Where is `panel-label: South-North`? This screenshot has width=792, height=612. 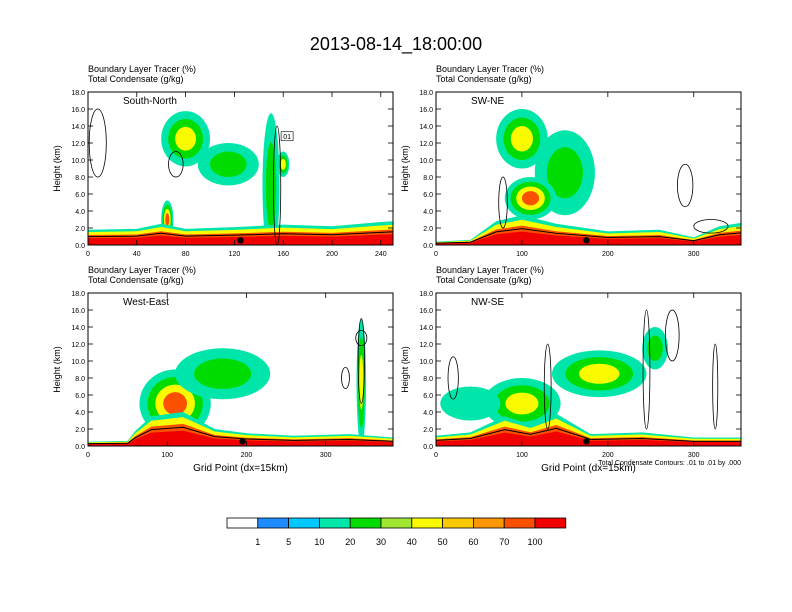
panel-label: South-North is located at coordinates (150, 101).